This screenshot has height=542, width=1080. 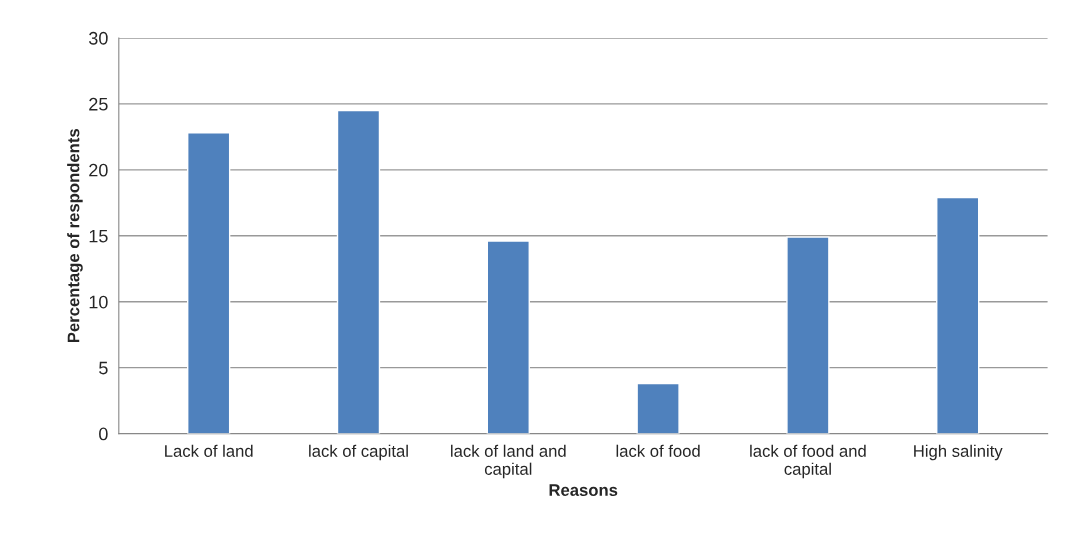 I want to click on y-tick-label: 10, so click(x=98, y=302).